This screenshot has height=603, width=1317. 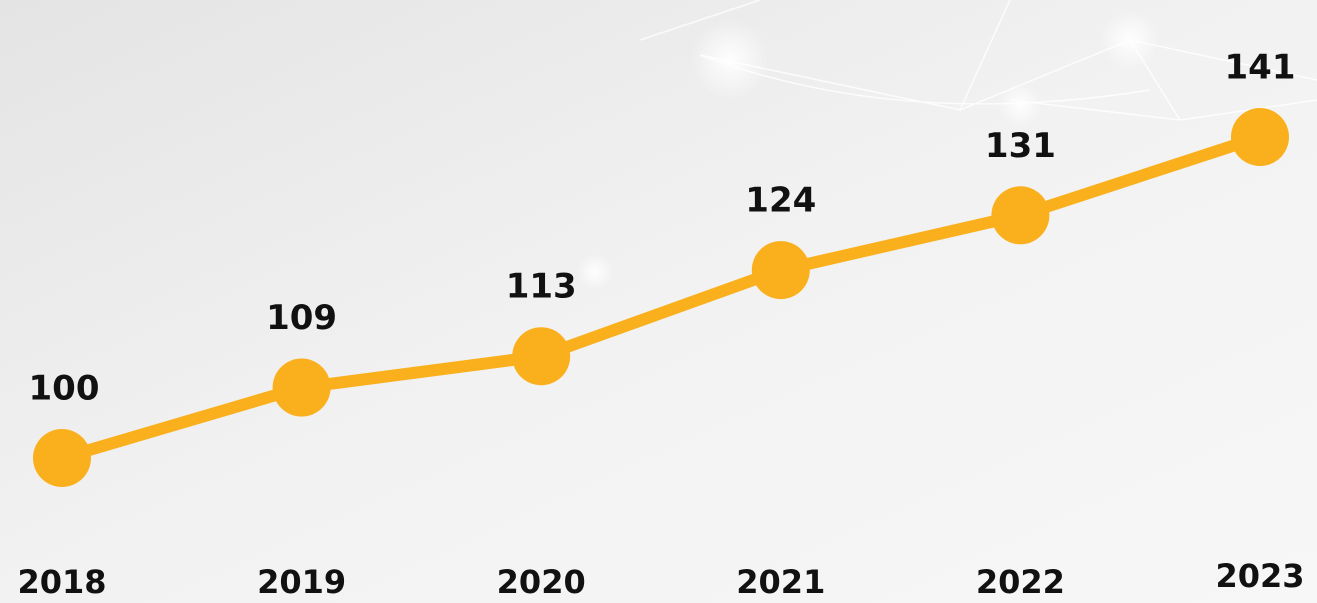 What do you see at coordinates (301, 318) in the screenshot?
I see `value-label: 109` at bounding box center [301, 318].